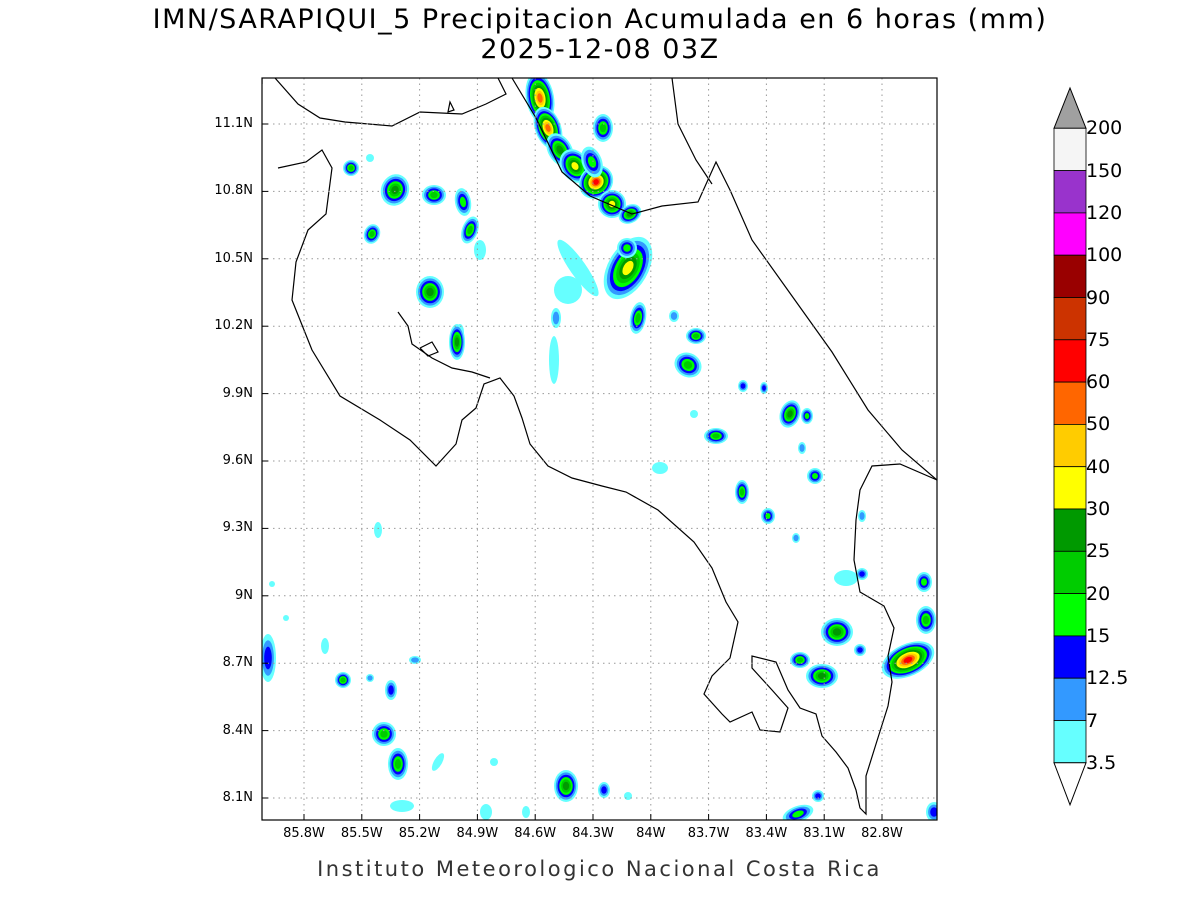 This screenshot has height=900, width=1200. What do you see at coordinates (766, 833) in the screenshot?
I see `lon-tick-label: 83.4W` at bounding box center [766, 833].